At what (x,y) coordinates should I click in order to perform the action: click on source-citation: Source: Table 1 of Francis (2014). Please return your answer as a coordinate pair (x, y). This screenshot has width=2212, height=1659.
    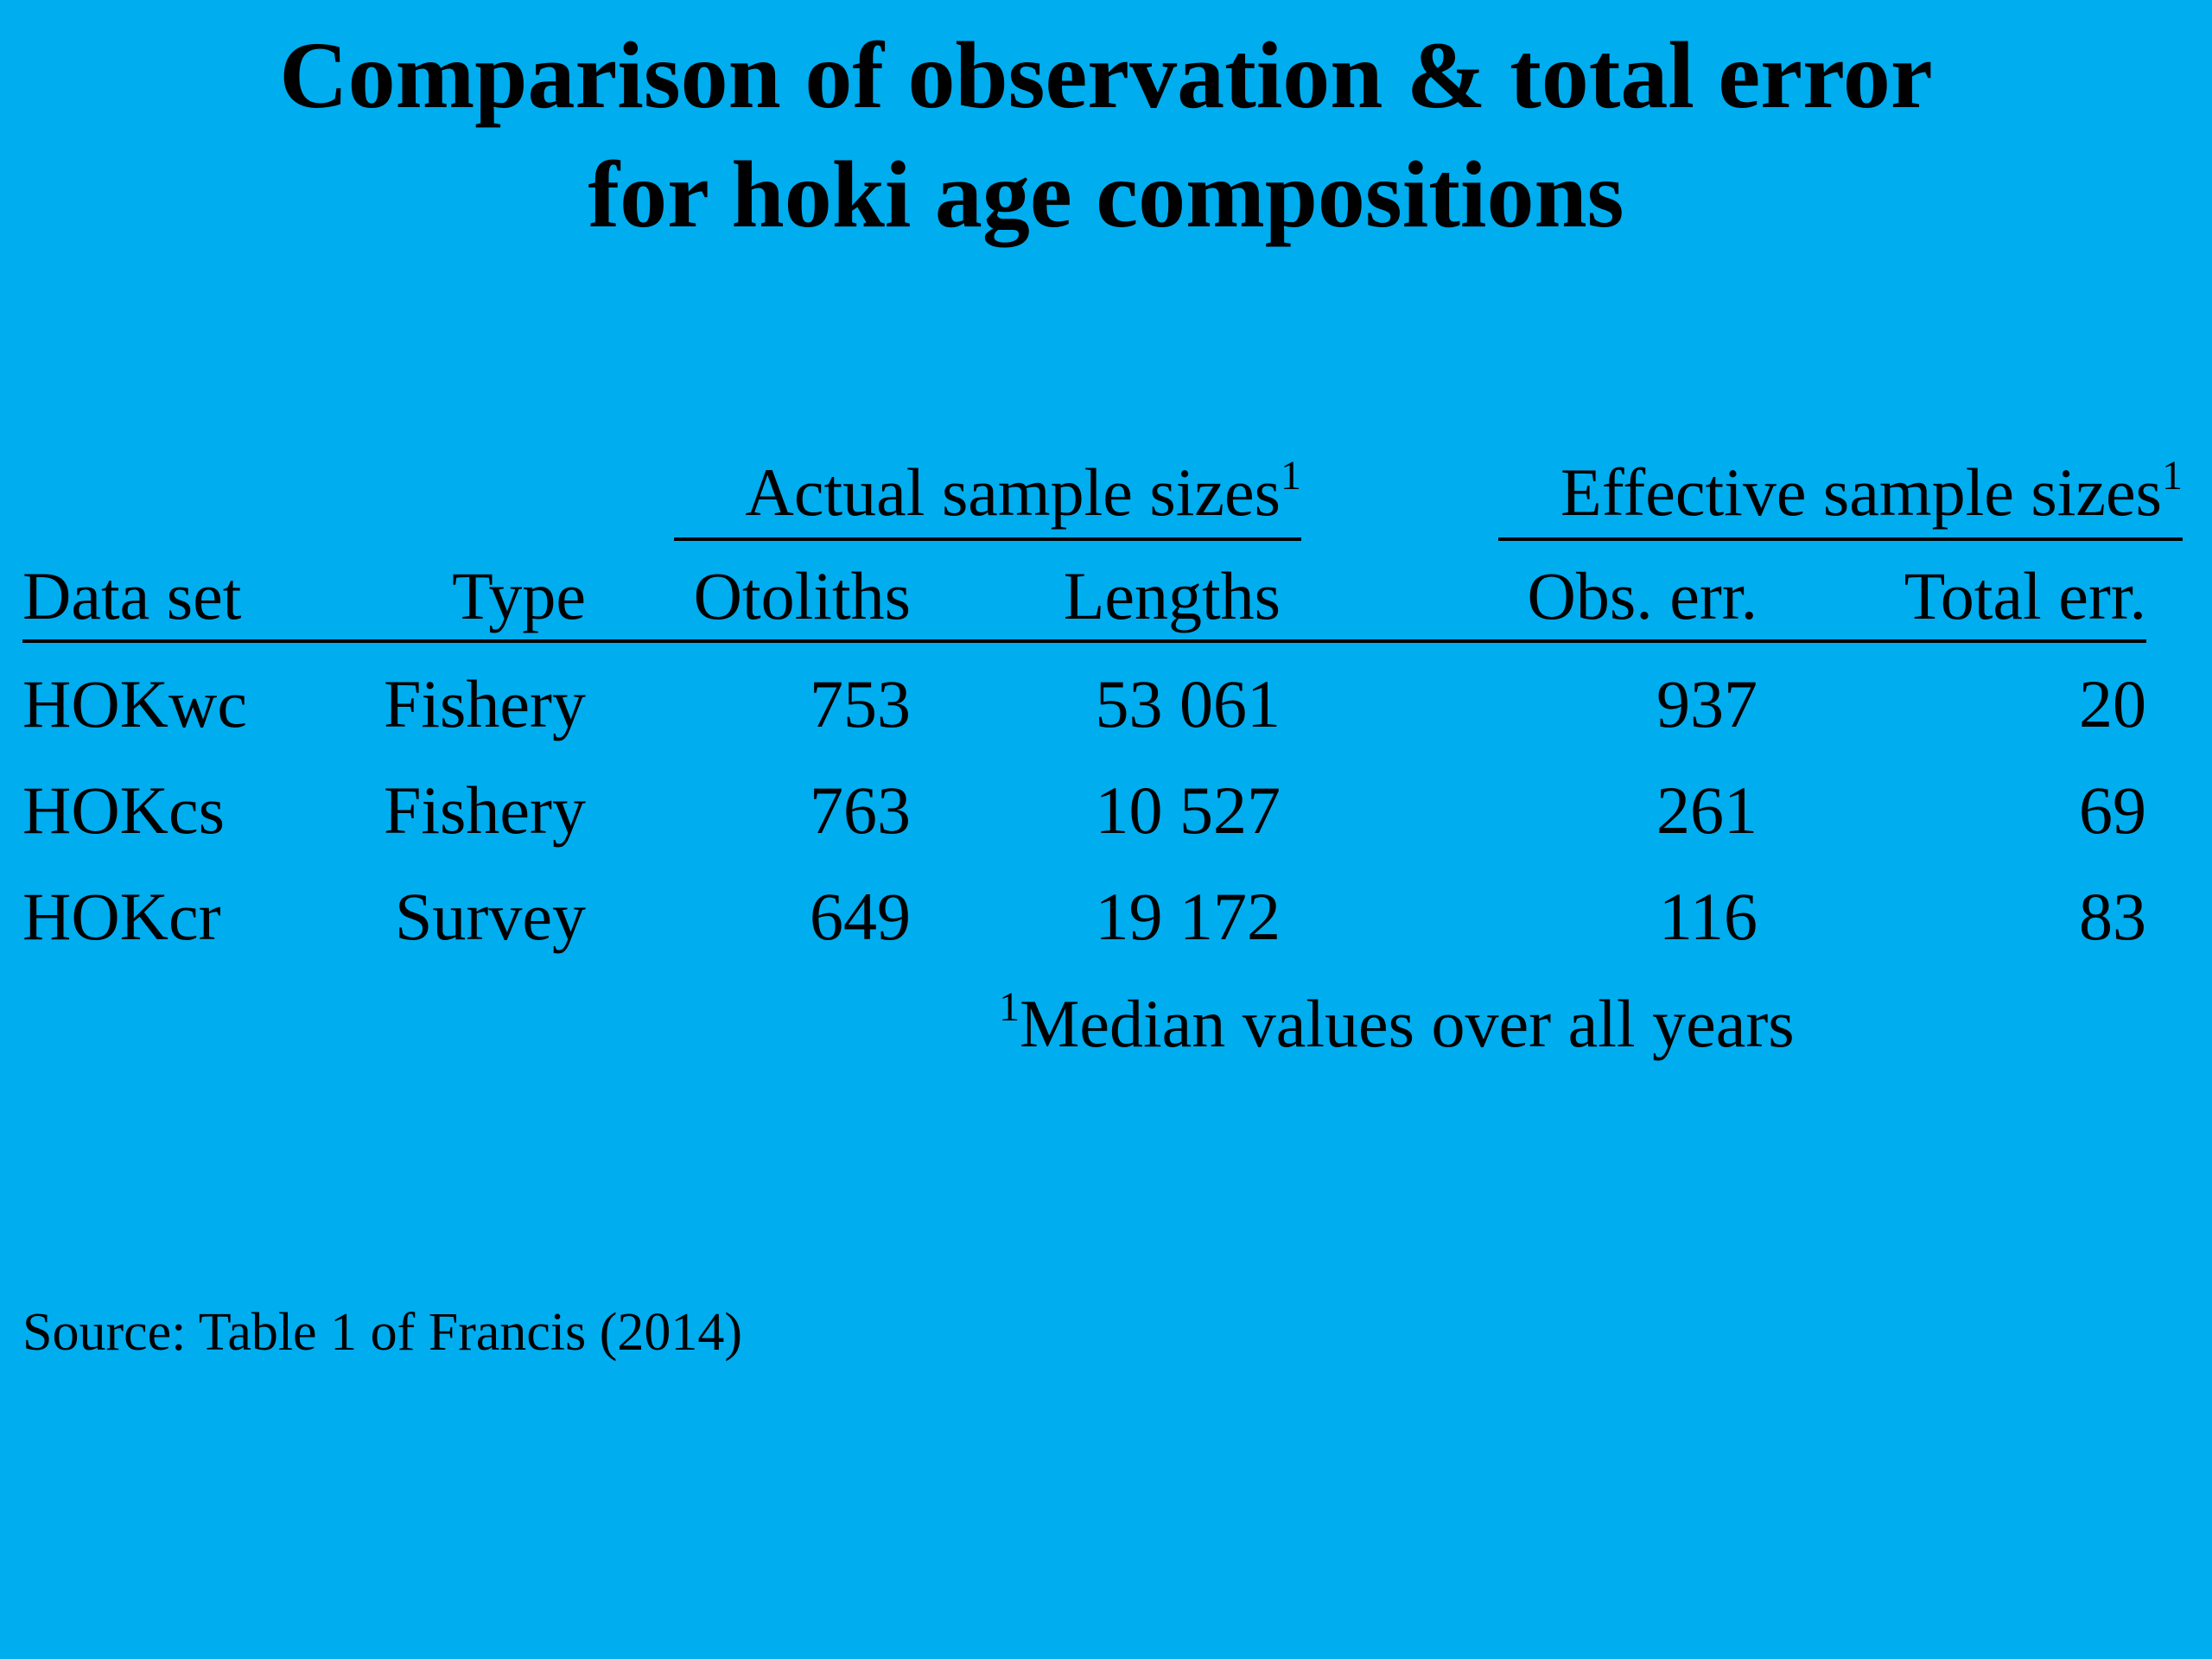
    Looking at the image, I should click on (382, 1332).